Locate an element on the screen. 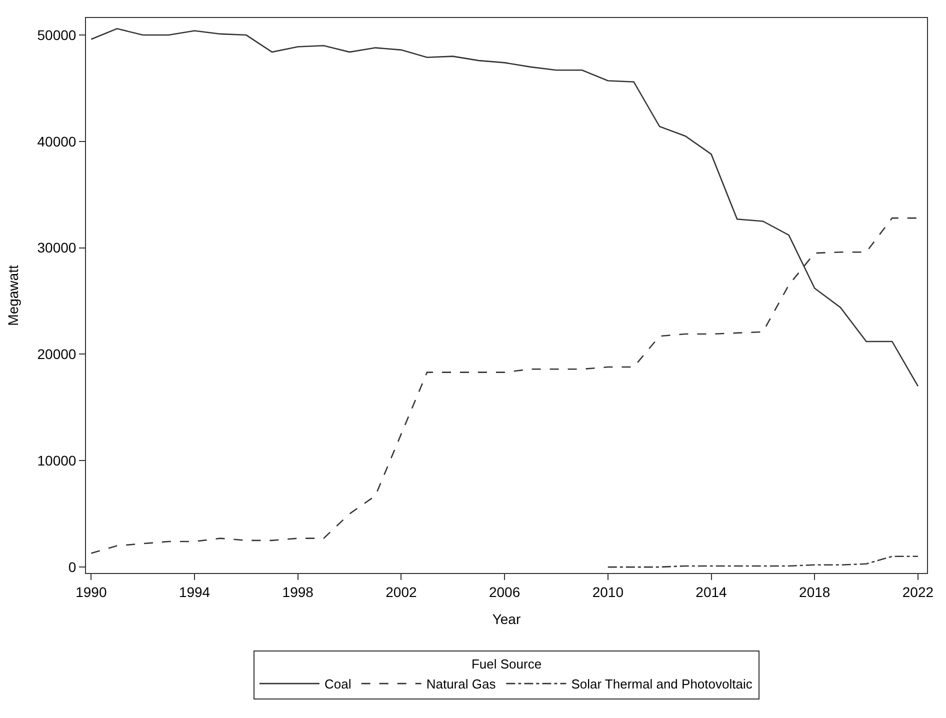 This screenshot has height=718, width=946. x-tick-label: 1994 is located at coordinates (194, 592).